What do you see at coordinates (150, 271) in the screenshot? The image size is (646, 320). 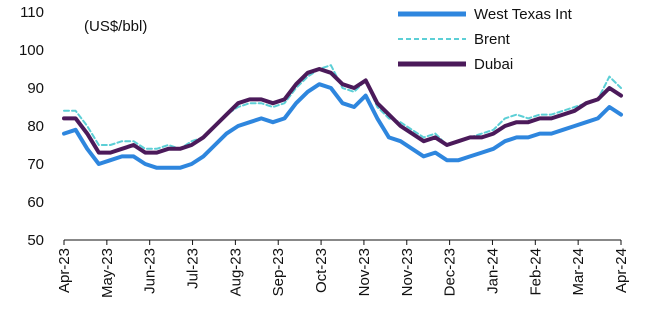 I see `x-tick-label: Jun-23` at bounding box center [150, 271].